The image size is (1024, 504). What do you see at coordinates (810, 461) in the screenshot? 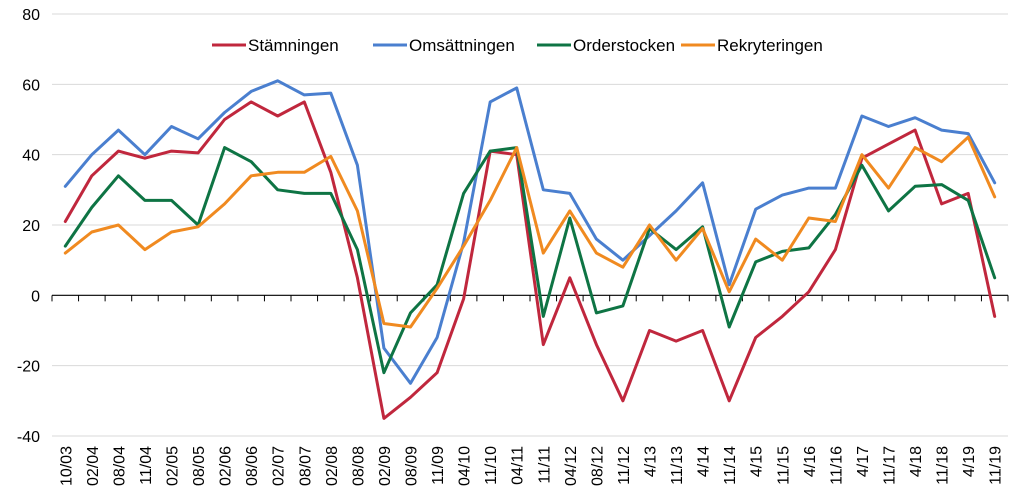
I see `x-tick-label: 4/16` at bounding box center [810, 461].